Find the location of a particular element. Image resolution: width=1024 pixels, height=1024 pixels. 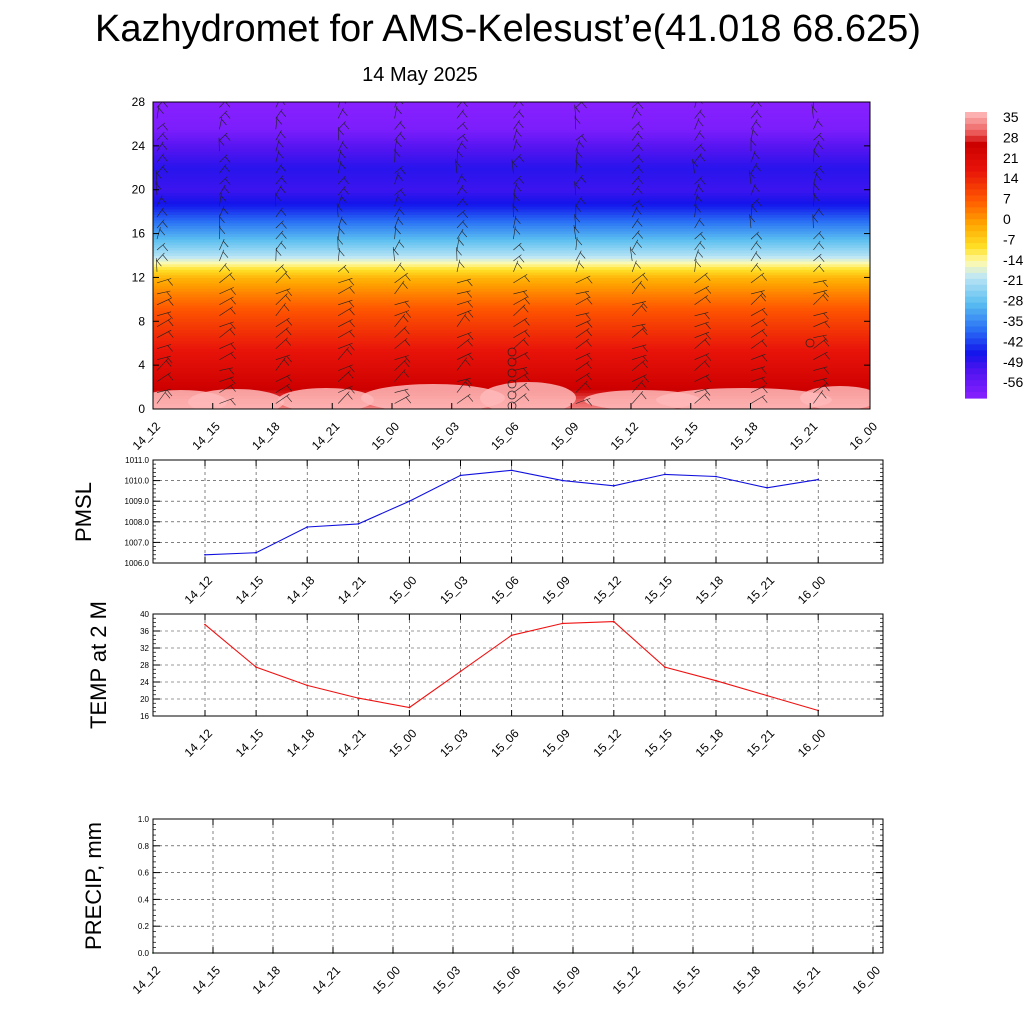

x-tick-label: 15_00 is located at coordinates (403, 743).